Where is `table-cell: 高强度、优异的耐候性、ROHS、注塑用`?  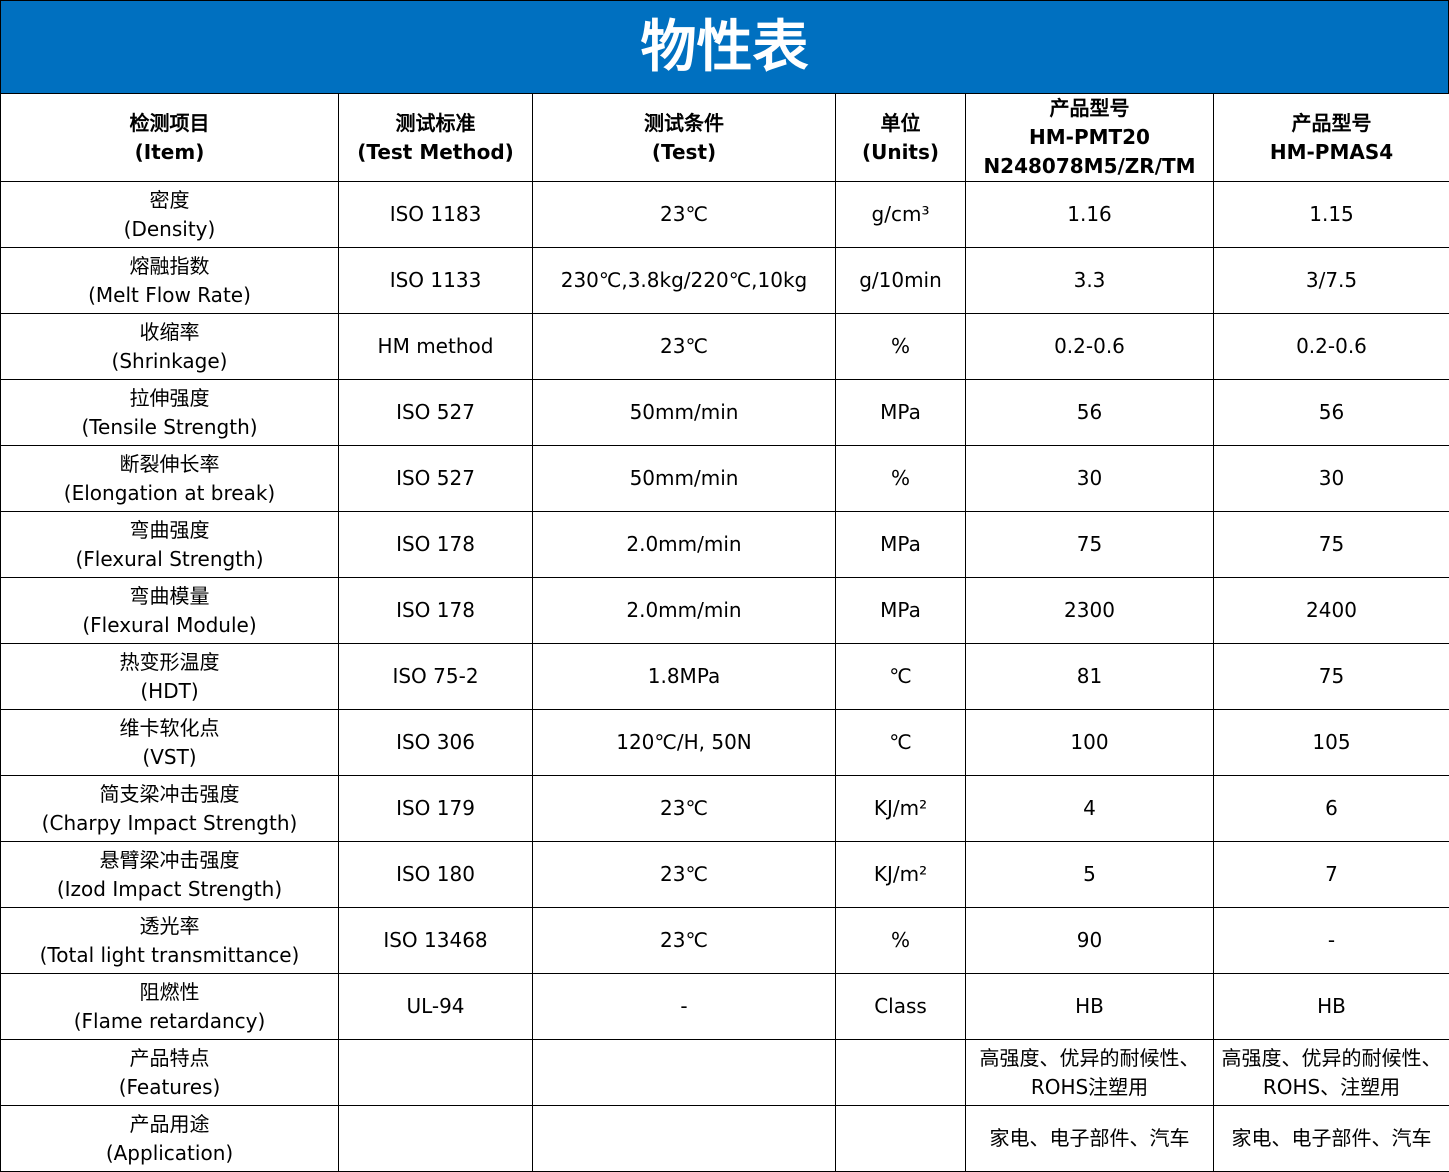 table-cell: 高强度、优异的耐候性、ROHS、注塑用 is located at coordinates (1331, 1073).